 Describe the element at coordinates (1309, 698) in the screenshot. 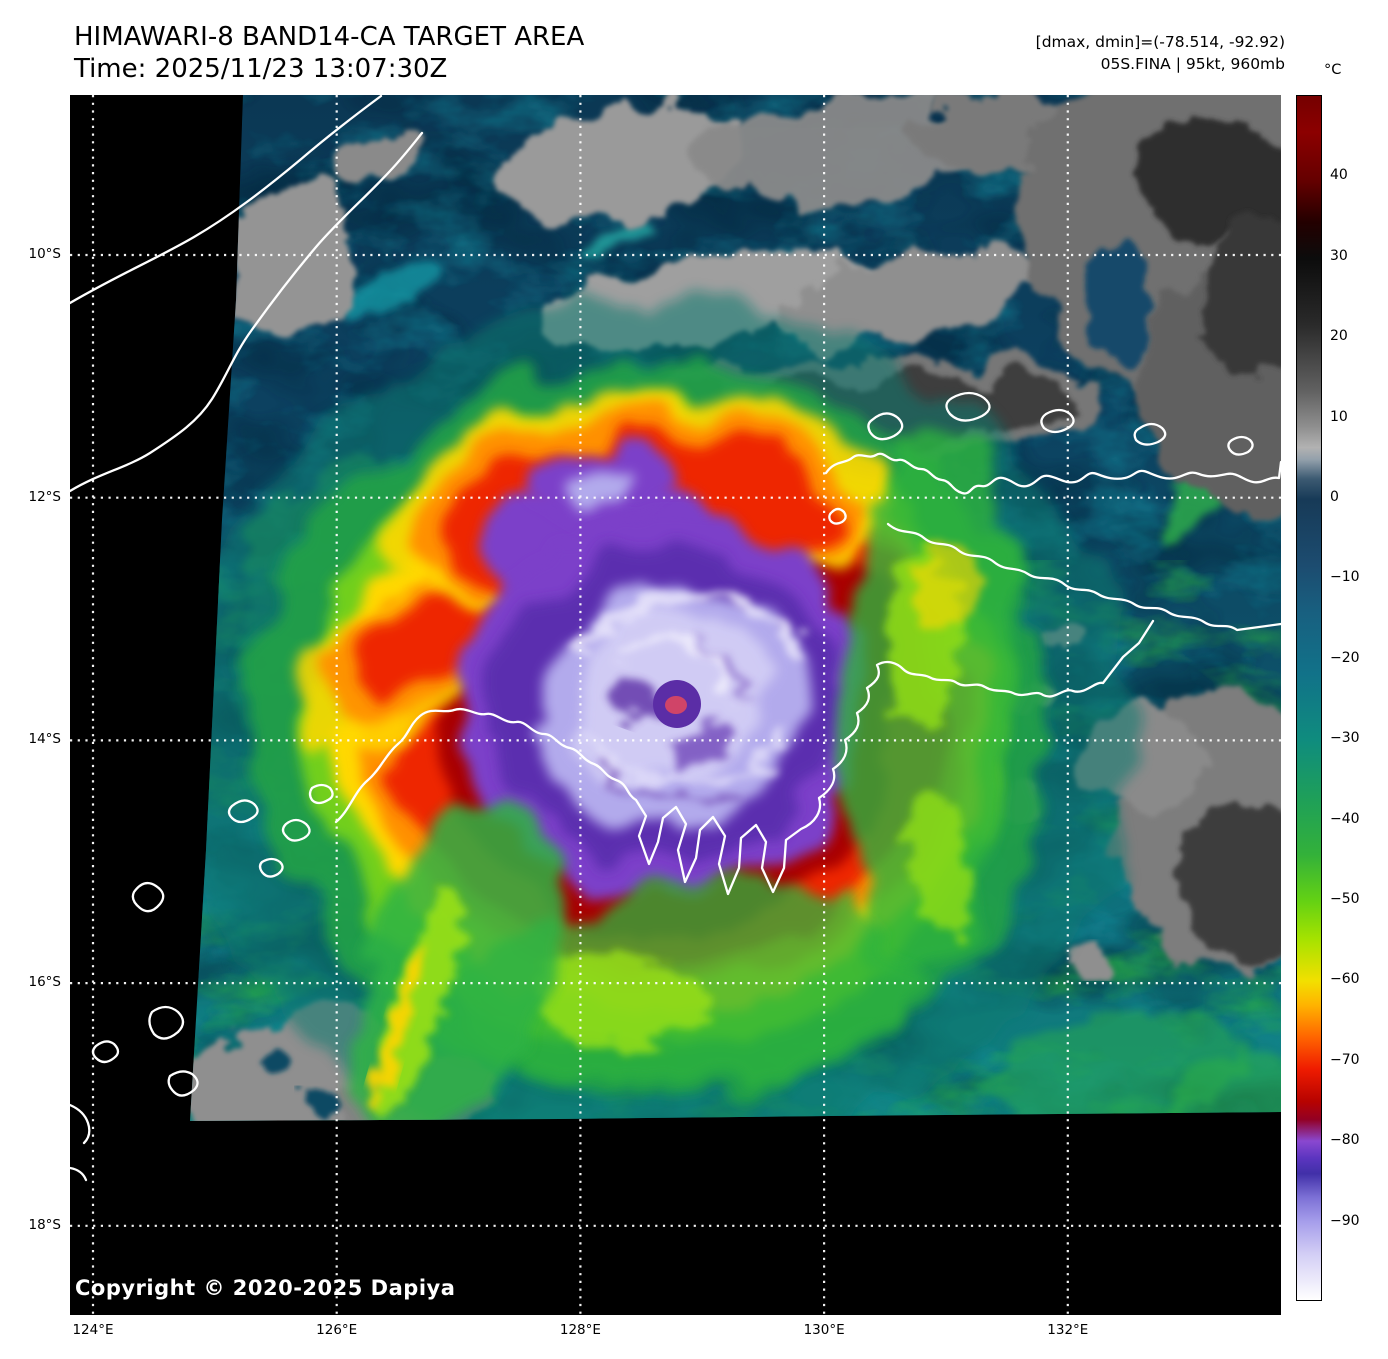

I see `colorbar` at that location.